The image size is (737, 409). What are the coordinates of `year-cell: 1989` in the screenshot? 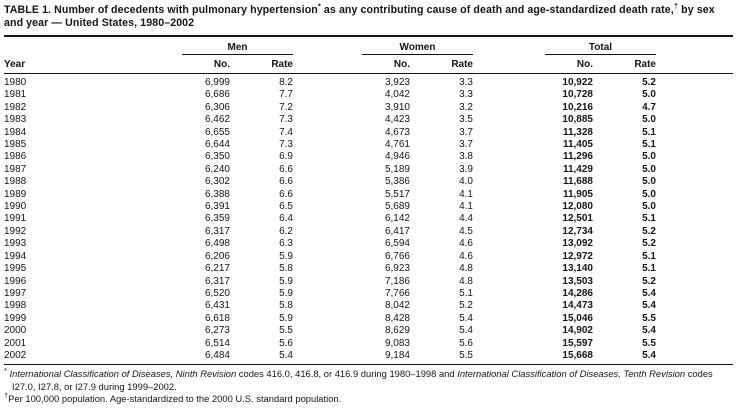 It's located at (15, 194).